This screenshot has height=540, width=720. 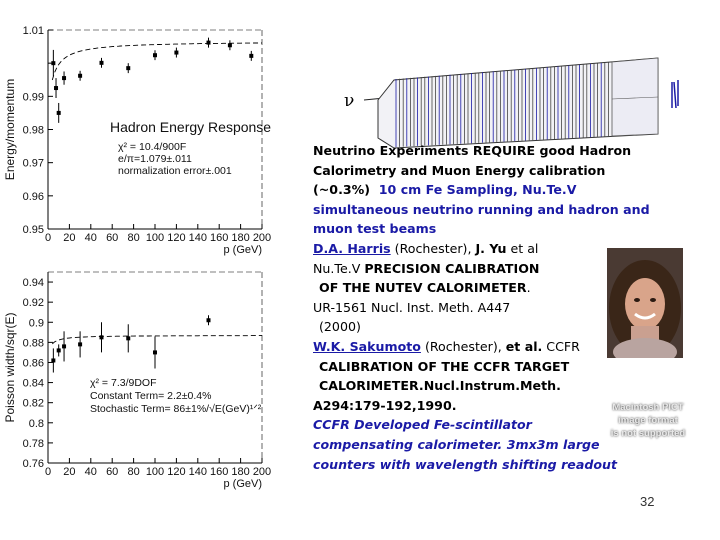 I want to click on pict-line-3: is not supported, so click(x=648, y=433).